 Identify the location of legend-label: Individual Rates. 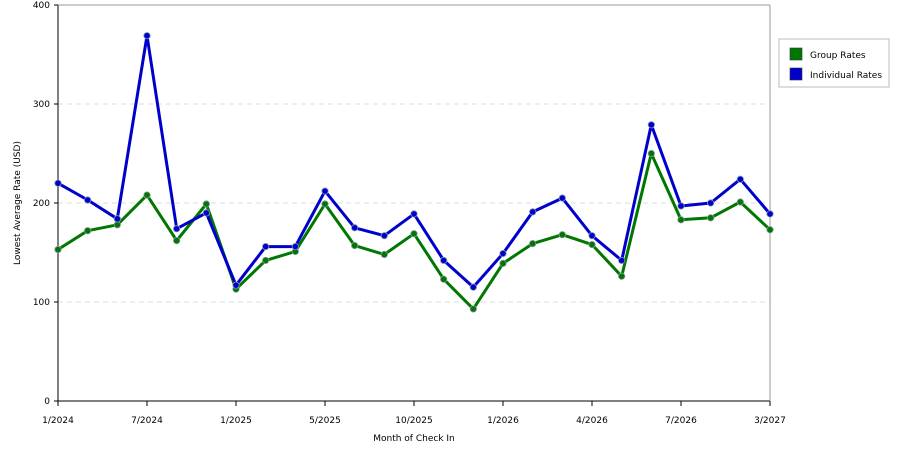
(846, 76).